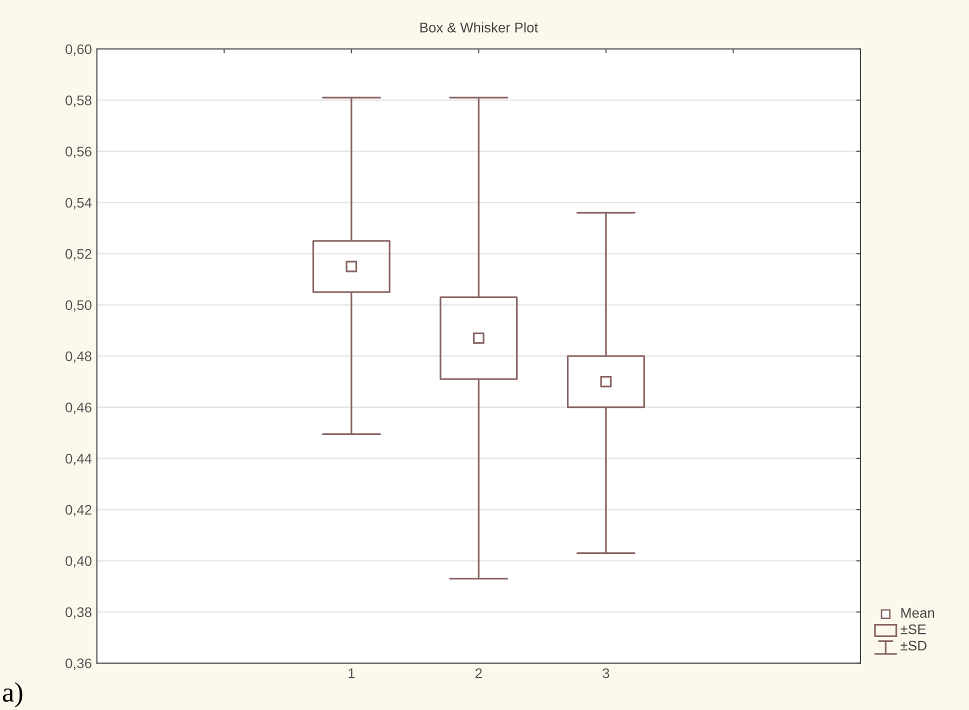 This screenshot has width=969, height=710. I want to click on y-tick-label: 0,54, so click(79, 204).